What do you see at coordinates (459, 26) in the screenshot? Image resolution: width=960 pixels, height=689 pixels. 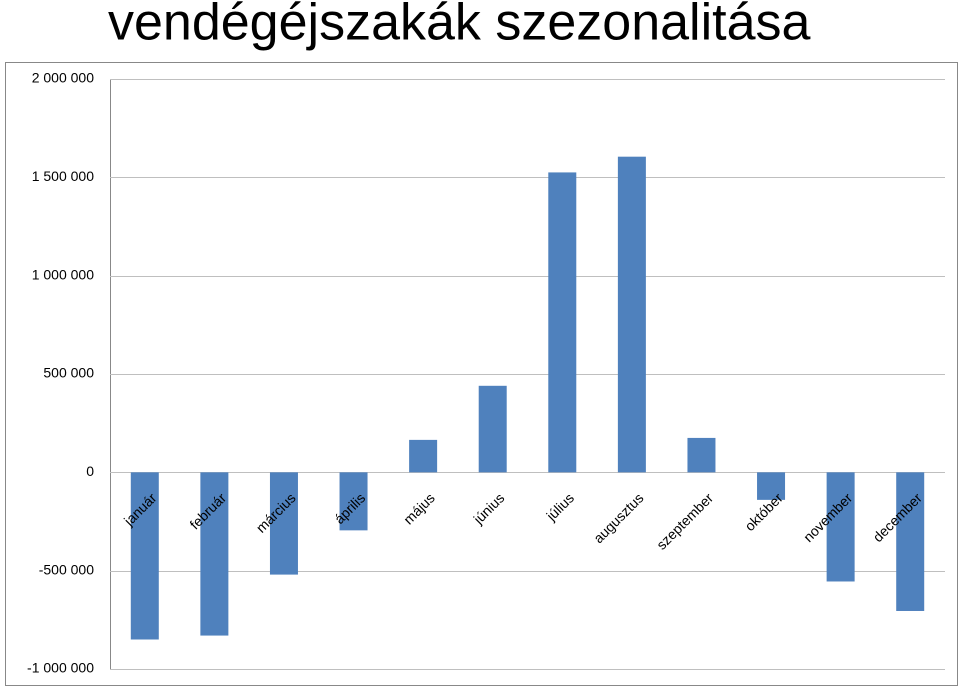 I see `chart-title: vendégéjszakák szezonalitása` at bounding box center [459, 26].